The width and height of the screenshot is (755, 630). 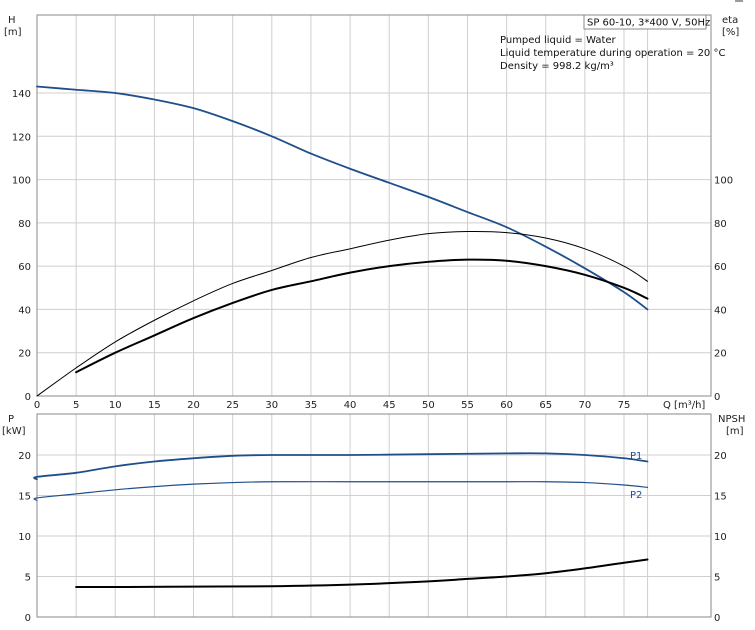 I want to click on power-tick-label: 5, so click(x=28, y=578).